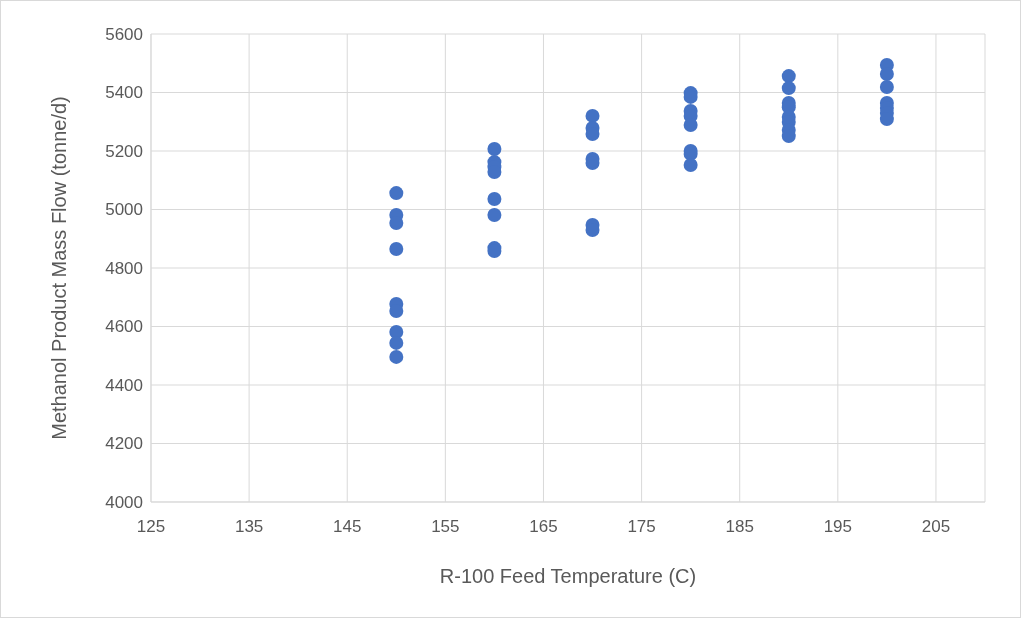 The width and height of the screenshot is (1021, 618). I want to click on y-tick-label: 5200, so click(124, 151).